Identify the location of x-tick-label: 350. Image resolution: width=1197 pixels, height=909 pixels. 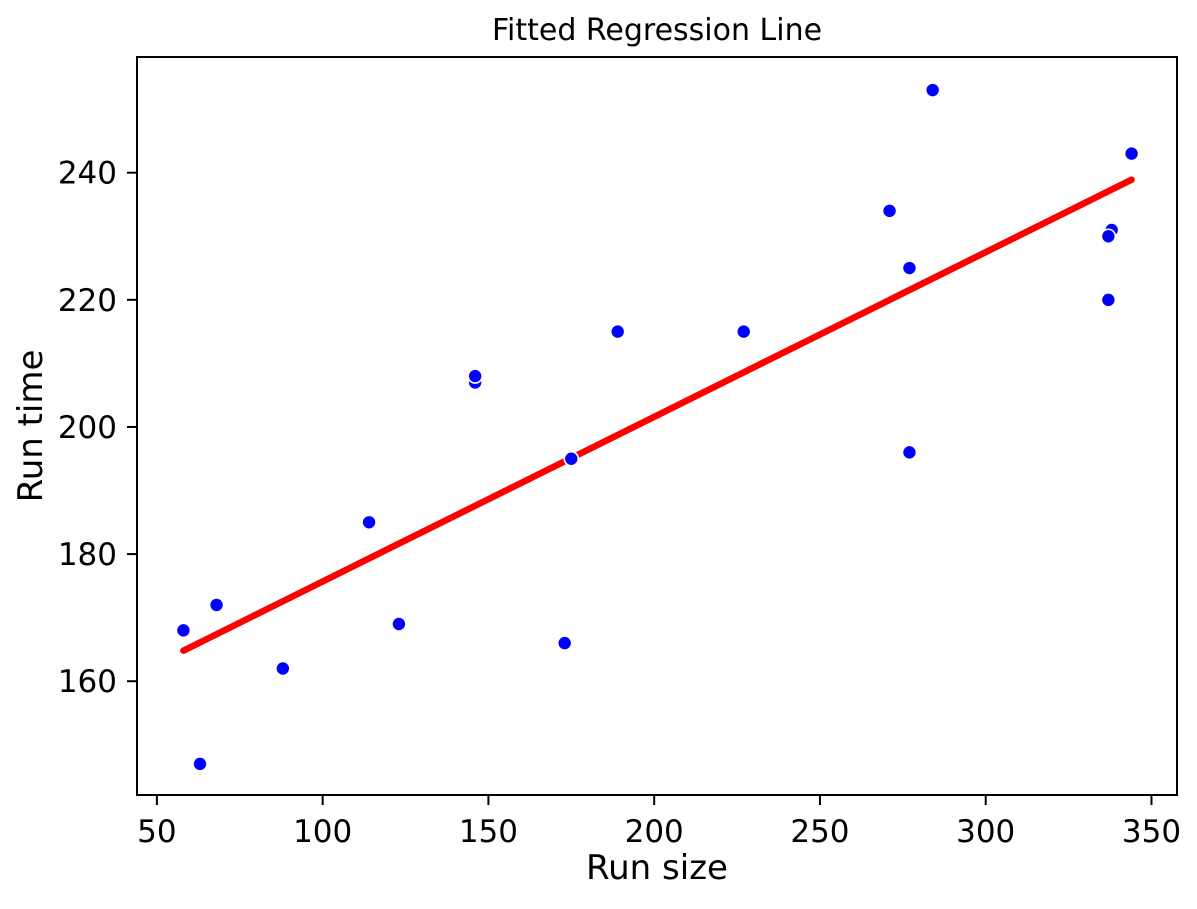
(1151, 832).